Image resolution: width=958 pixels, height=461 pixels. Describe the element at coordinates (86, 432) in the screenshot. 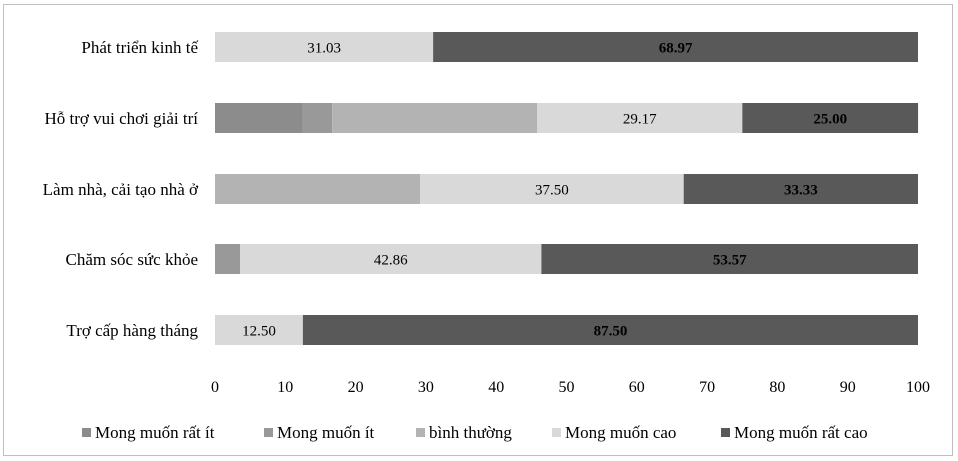

I see `legend-swatch-mong-muon-rat-it` at that location.